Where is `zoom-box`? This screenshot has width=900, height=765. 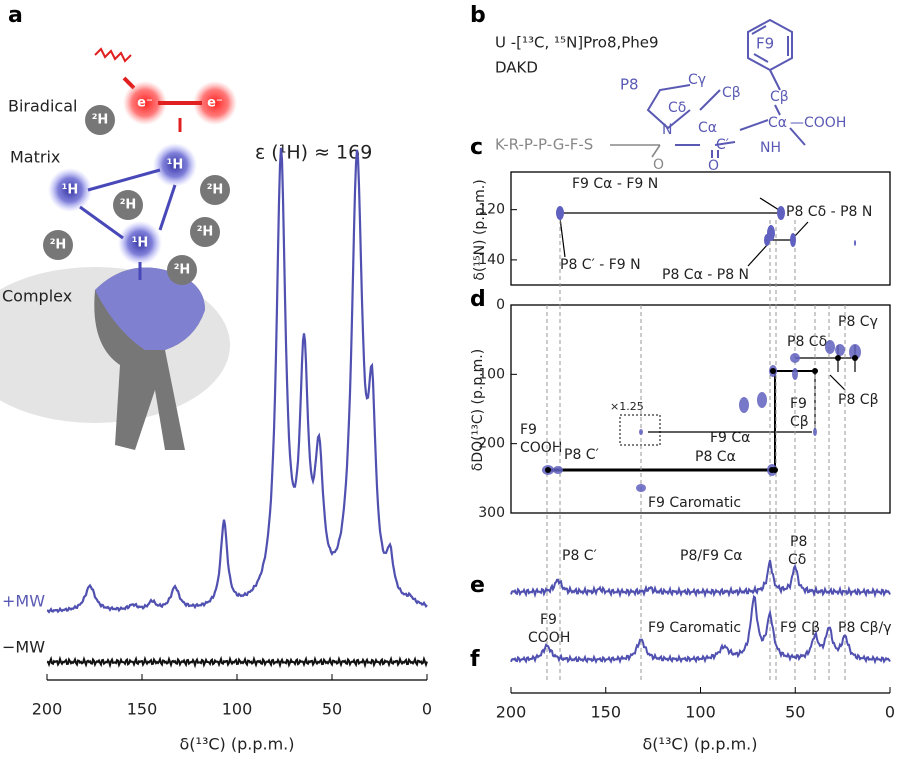 zoom-box is located at coordinates (640, 430).